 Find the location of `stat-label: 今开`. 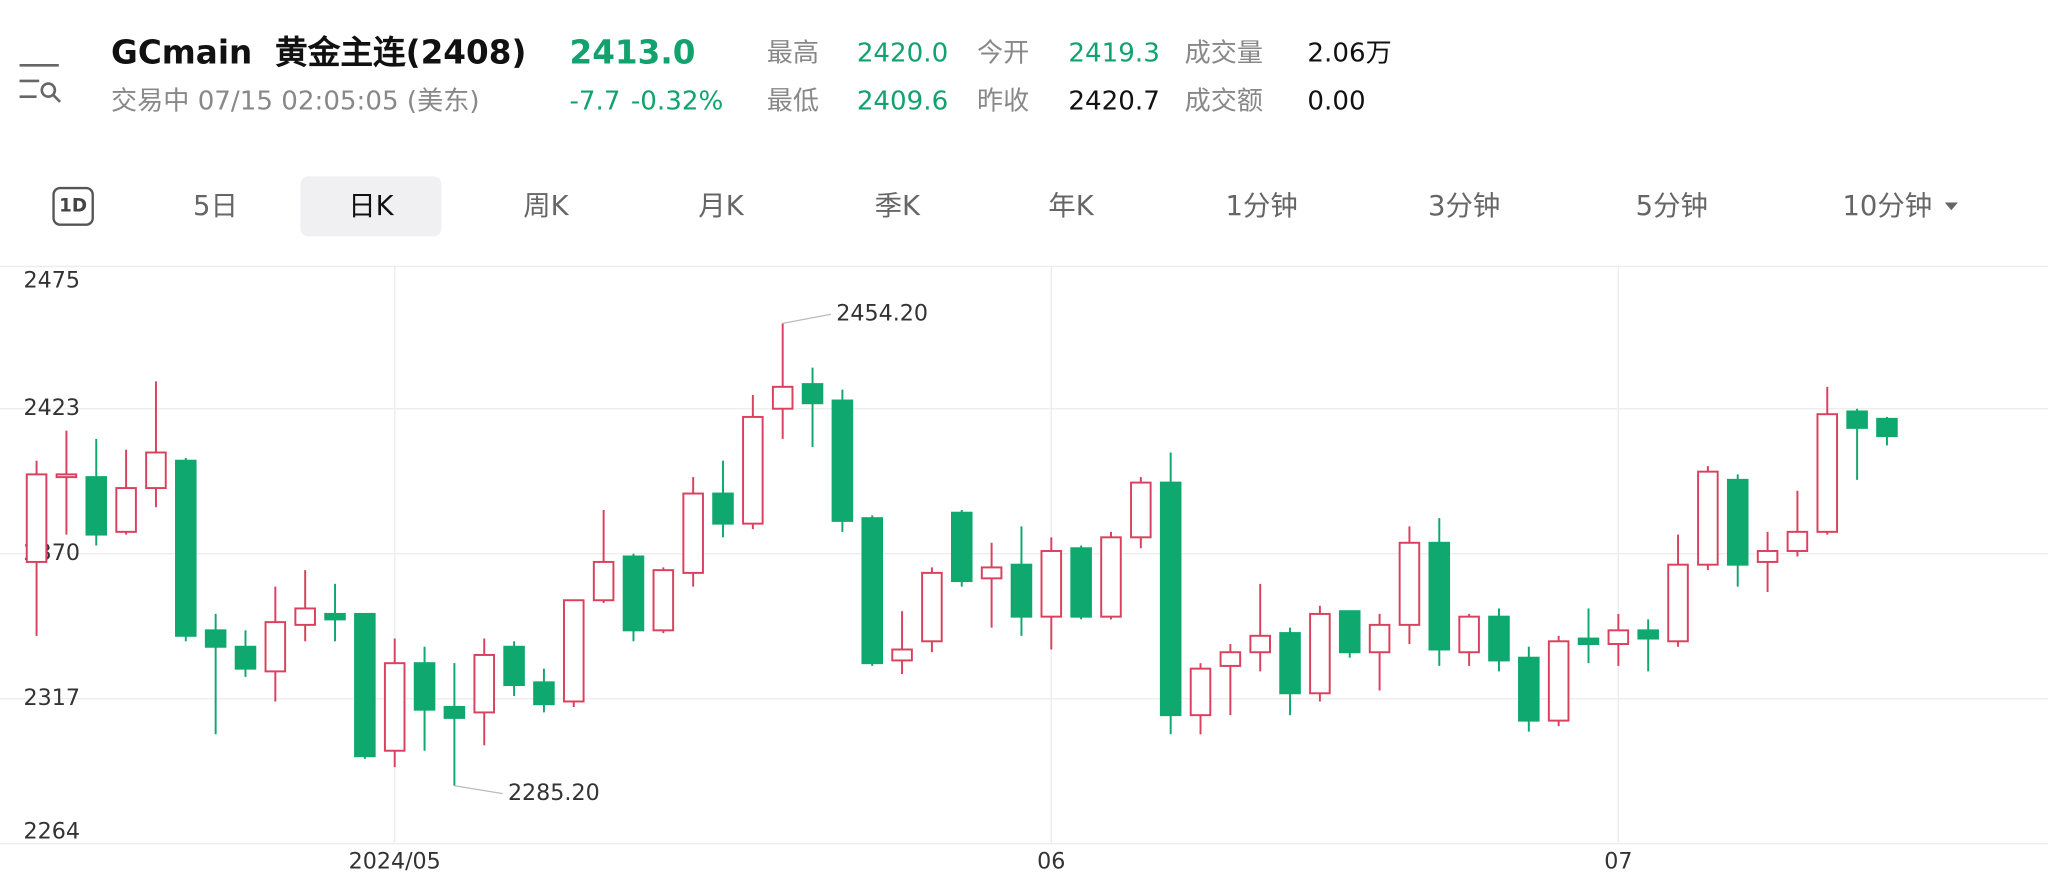

stat-label: 今开 is located at coordinates (1003, 52).